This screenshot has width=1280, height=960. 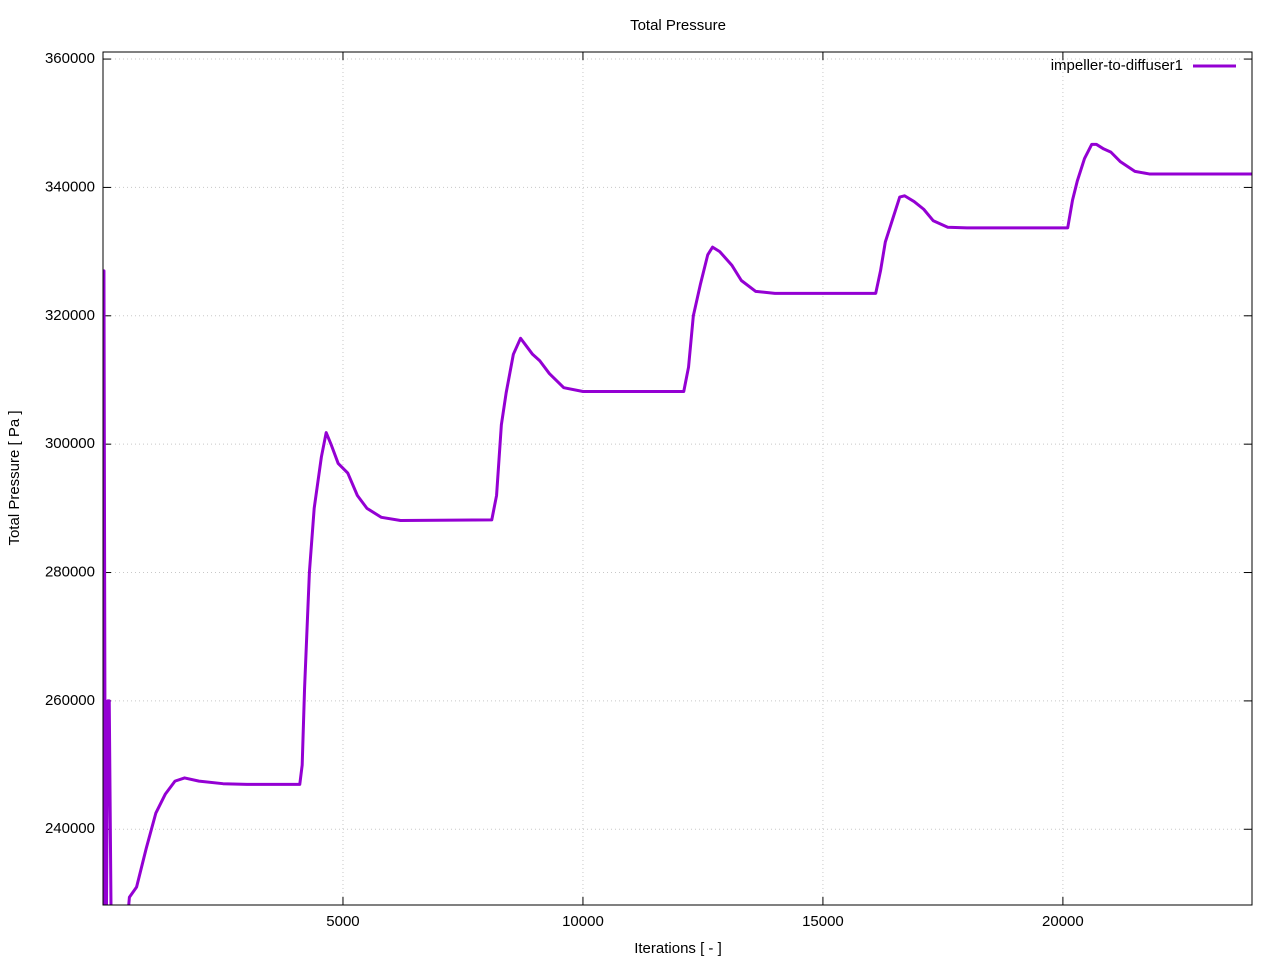 I want to click on y-tick-label: 260000, so click(x=70, y=700).